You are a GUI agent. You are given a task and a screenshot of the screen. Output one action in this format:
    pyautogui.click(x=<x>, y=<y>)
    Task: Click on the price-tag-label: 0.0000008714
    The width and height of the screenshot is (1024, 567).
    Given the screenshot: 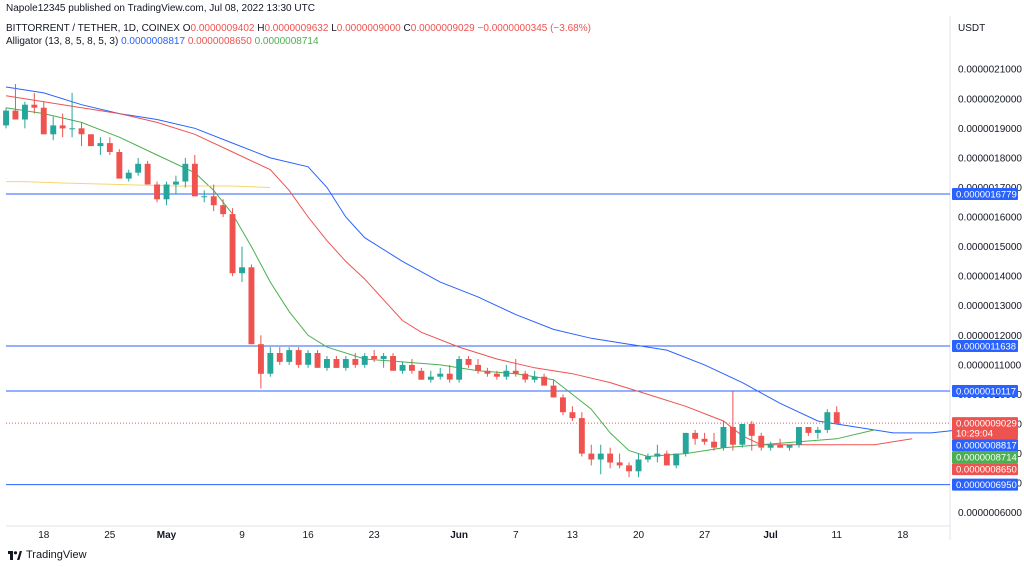 What is the action you would take?
    pyautogui.click(x=986, y=458)
    